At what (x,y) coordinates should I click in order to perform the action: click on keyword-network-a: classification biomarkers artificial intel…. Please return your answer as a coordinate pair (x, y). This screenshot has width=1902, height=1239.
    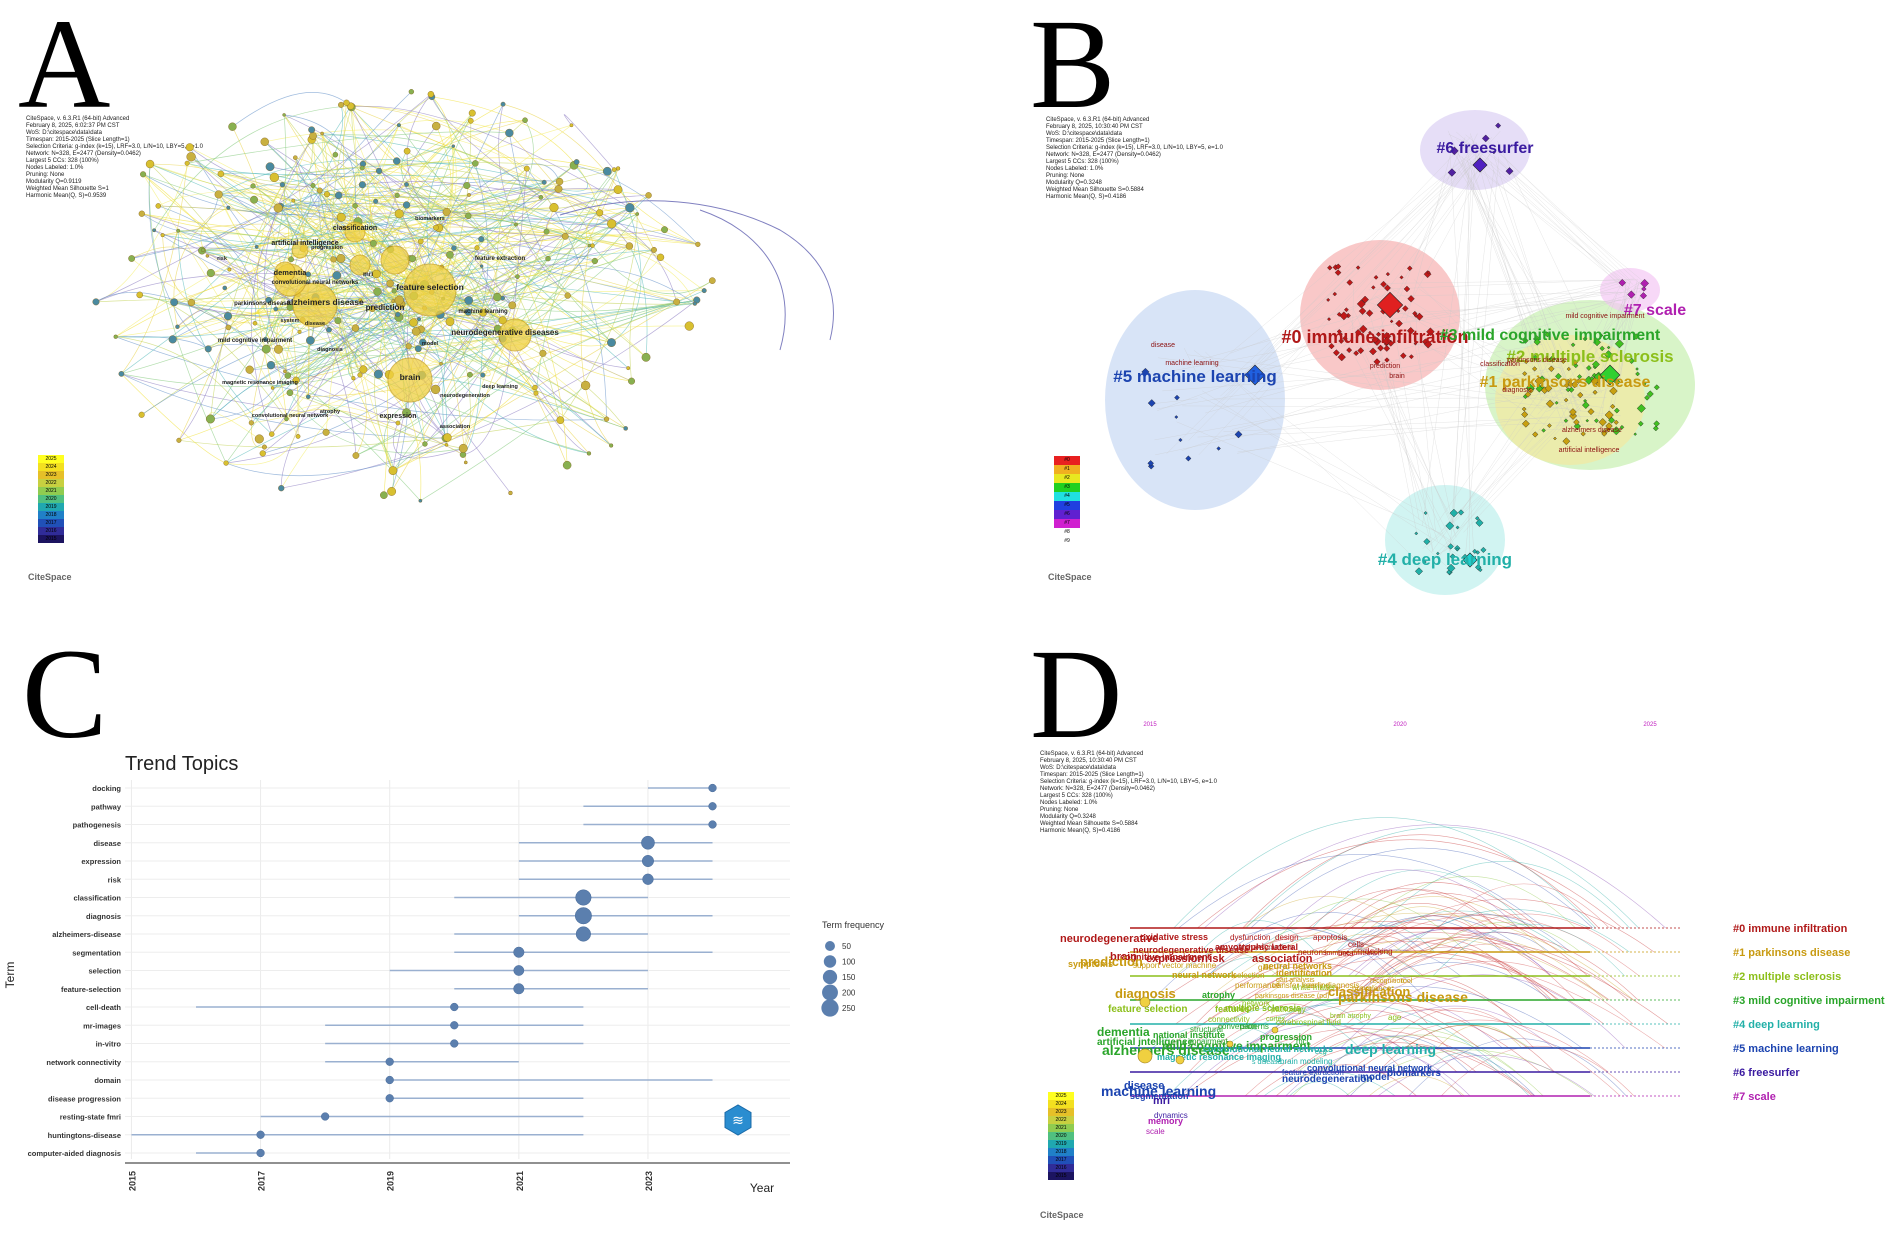
    Looking at the image, I should click on (463, 296).